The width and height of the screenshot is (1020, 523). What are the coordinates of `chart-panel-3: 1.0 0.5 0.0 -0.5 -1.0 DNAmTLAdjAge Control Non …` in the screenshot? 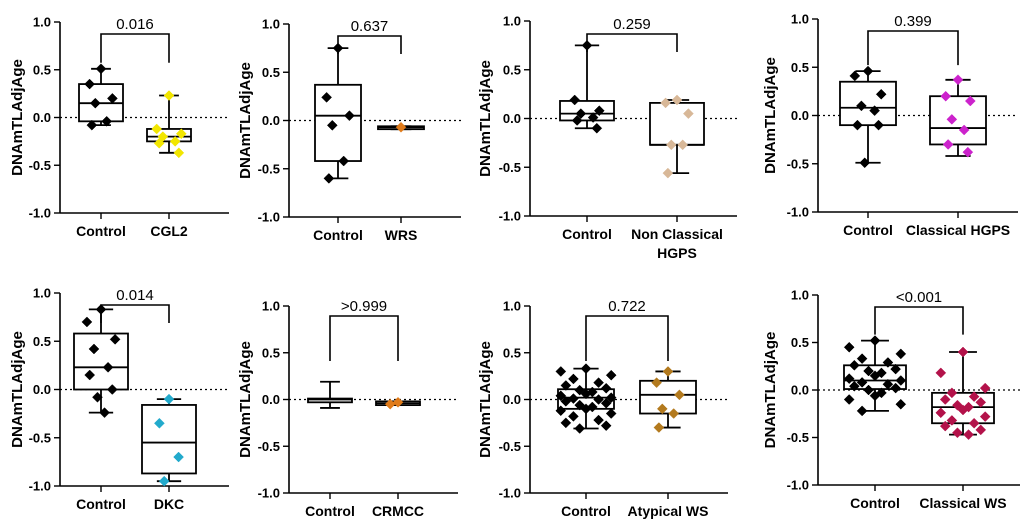 It's located at (607, 137).